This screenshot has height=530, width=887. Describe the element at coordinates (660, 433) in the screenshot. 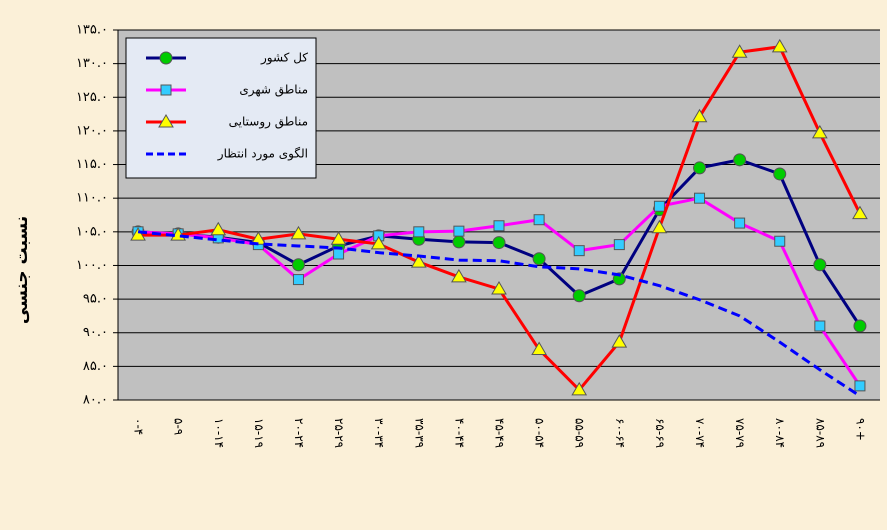

I see `x-tick-label: ۶۵-۶۹` at that location.